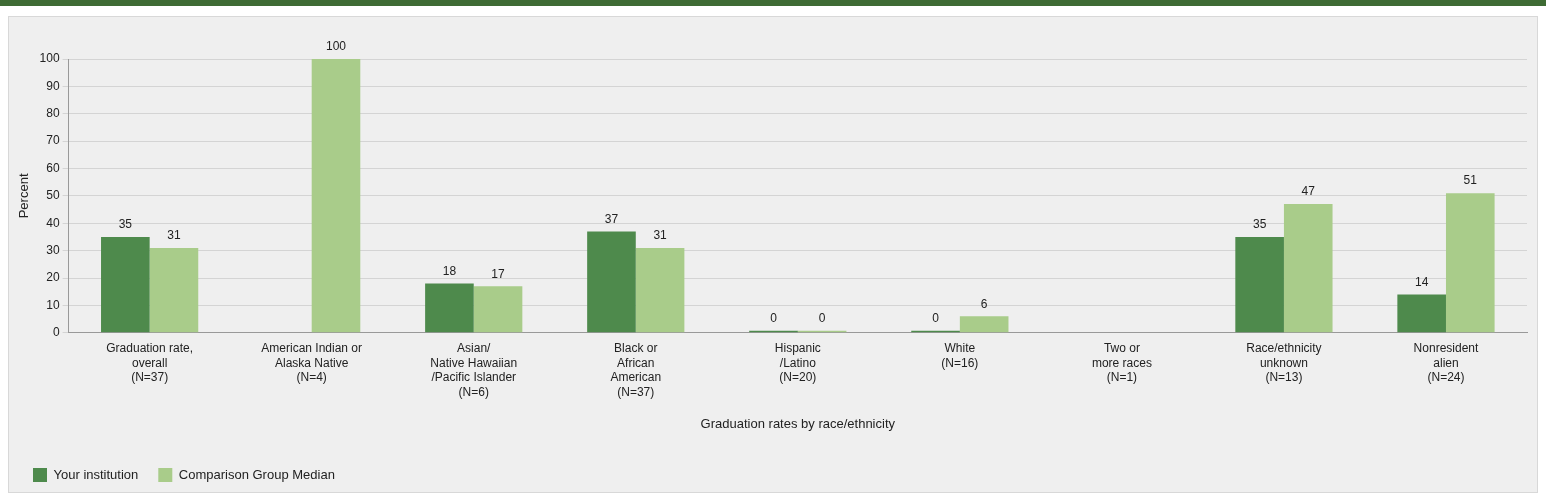  Describe the element at coordinates (53, 304) in the screenshot. I see `y-tick-label: 10` at that location.